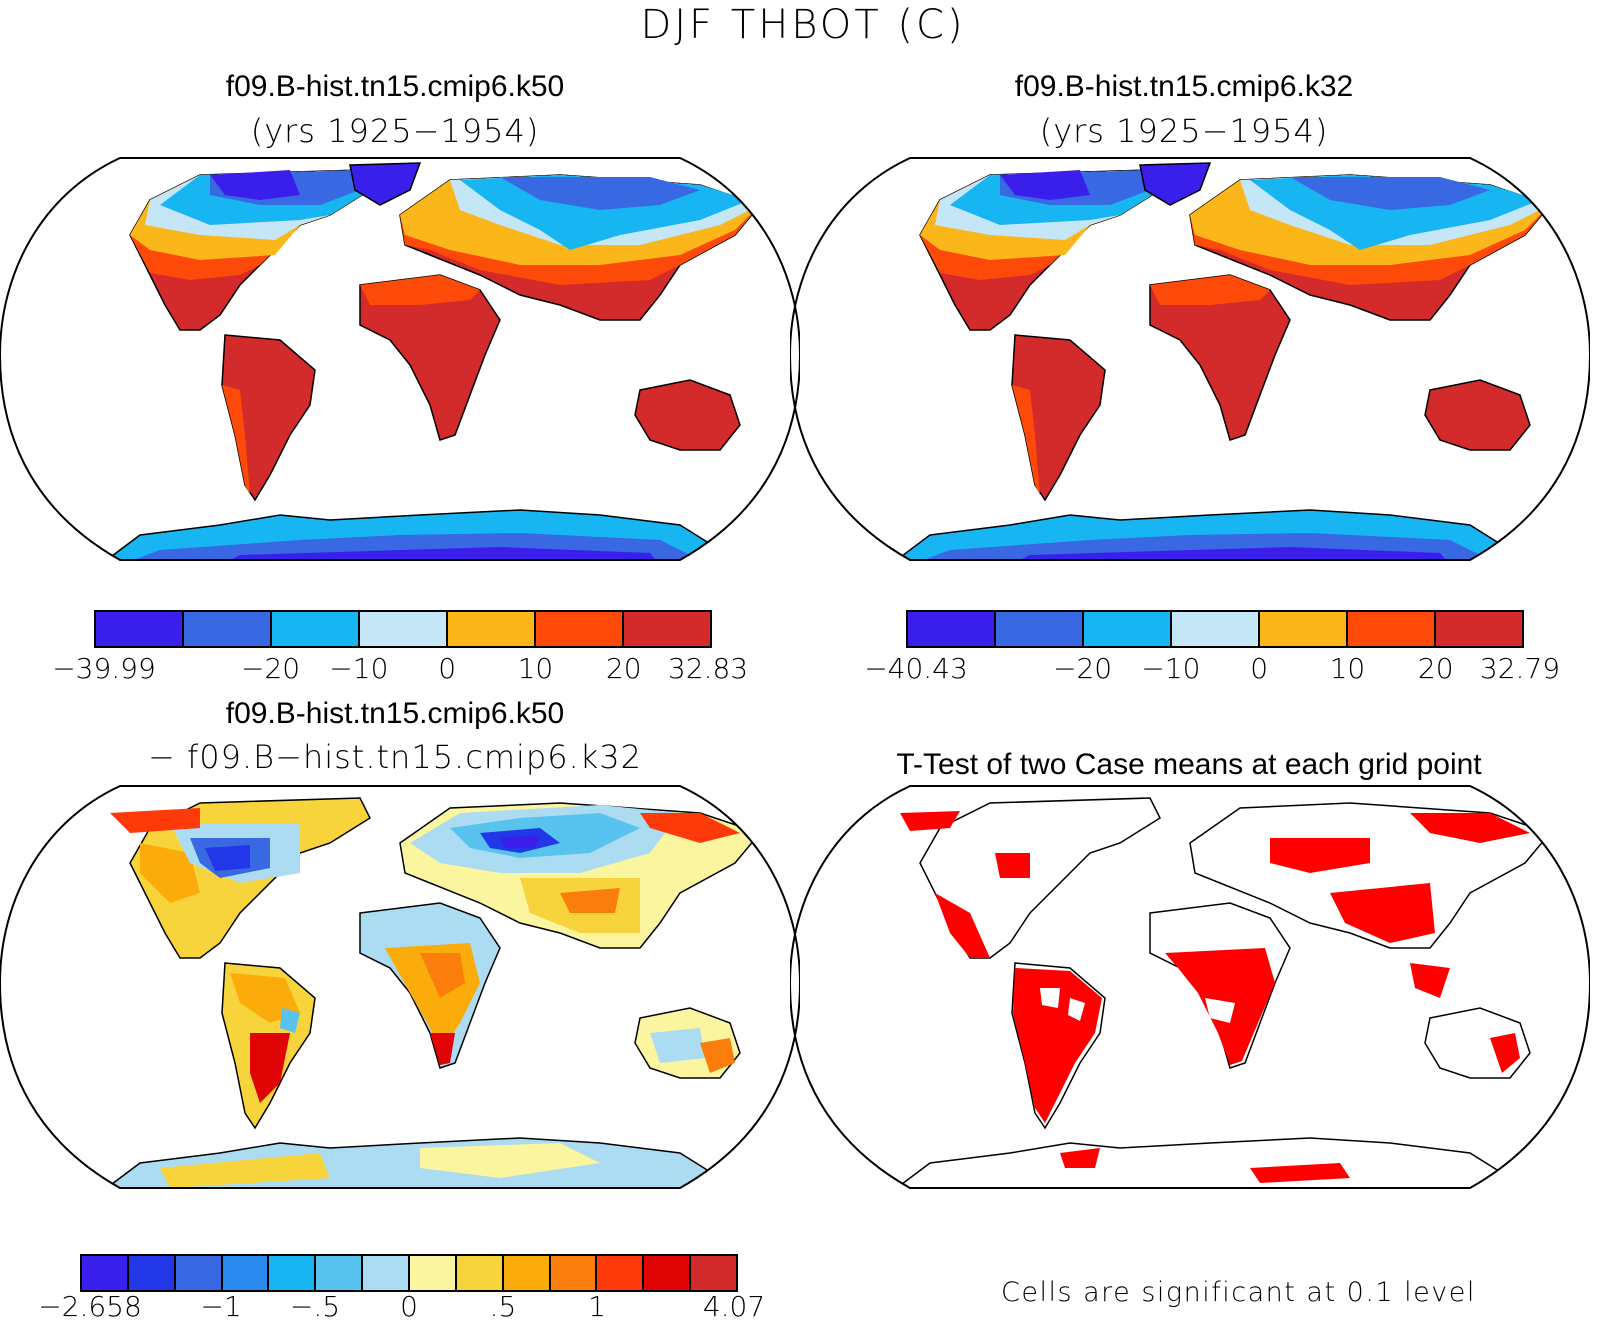 Image resolution: width=1606 pixels, height=1327 pixels. Describe the element at coordinates (395, 86) in the screenshot. I see `panel-case1-title: f09.B-hist.tn15.cmip6.k50` at that location.